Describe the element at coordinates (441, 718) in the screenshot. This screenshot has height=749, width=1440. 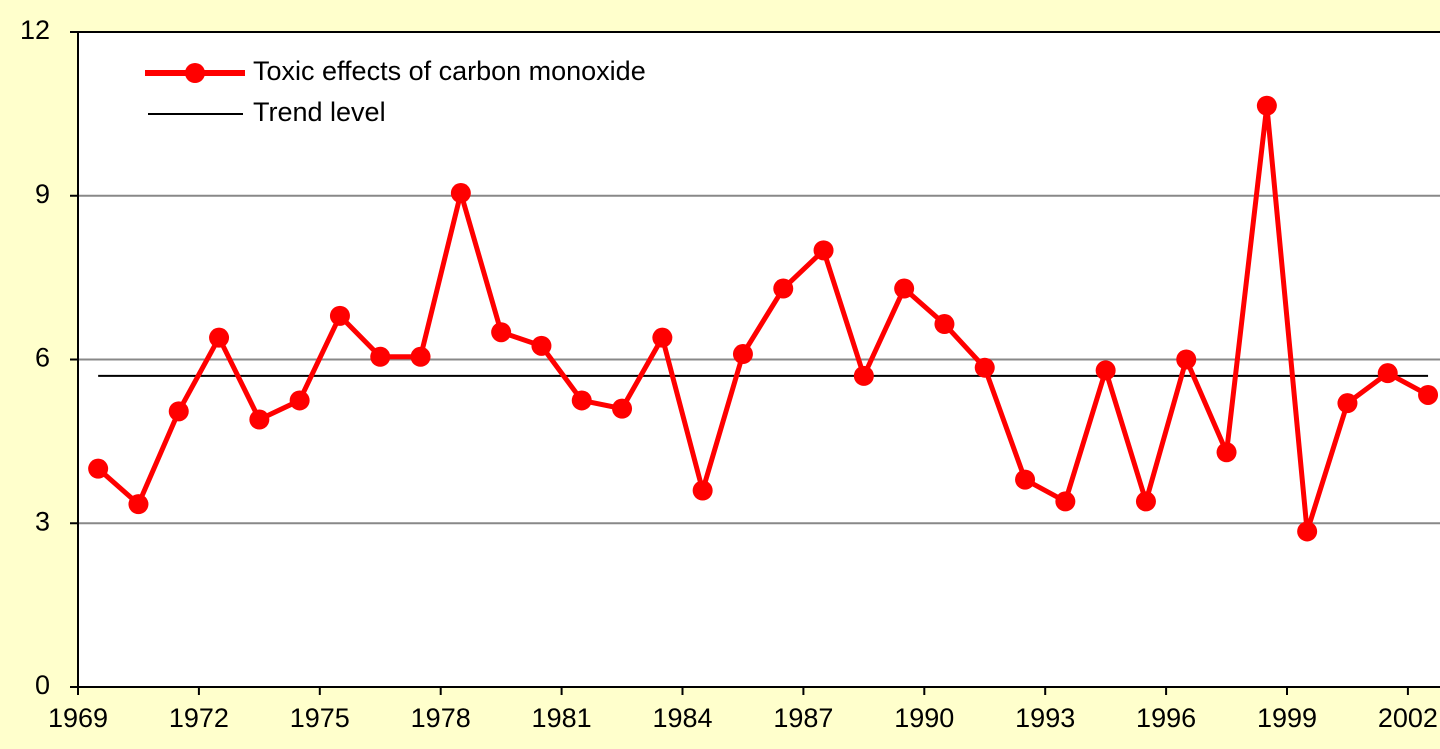
I see `x-tick-label: 1978` at that location.